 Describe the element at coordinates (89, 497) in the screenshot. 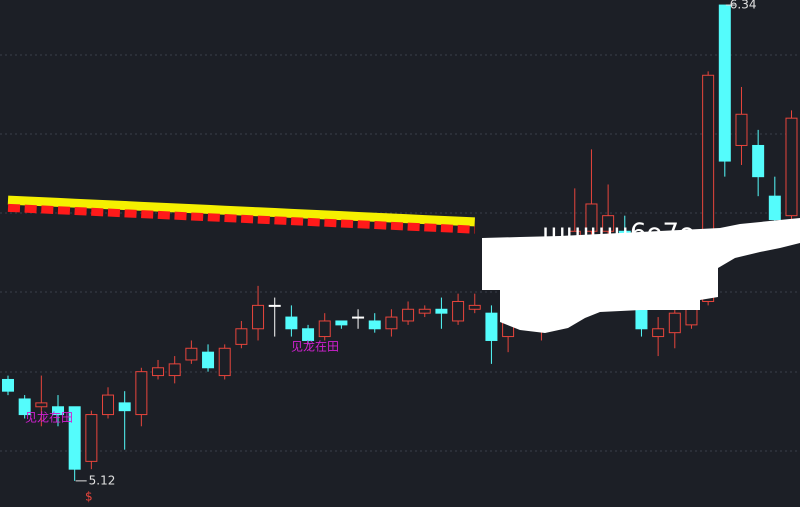

I see `signal-marker: $` at that location.